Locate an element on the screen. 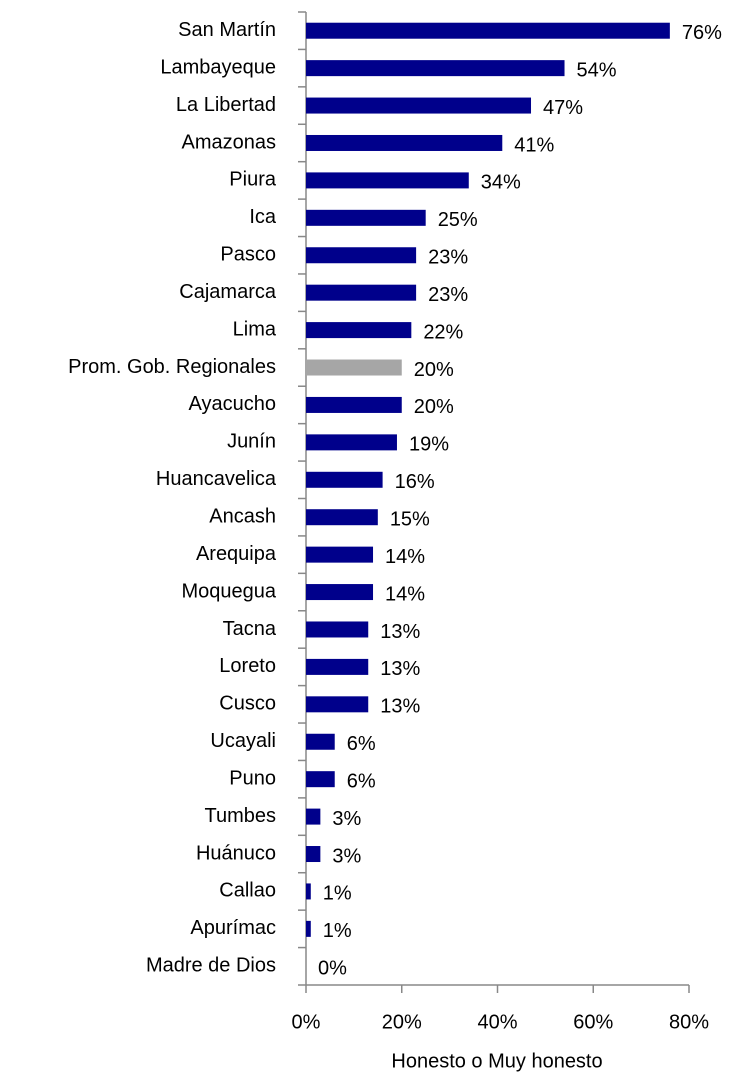  y-tick-label: Callao is located at coordinates (247, 891).